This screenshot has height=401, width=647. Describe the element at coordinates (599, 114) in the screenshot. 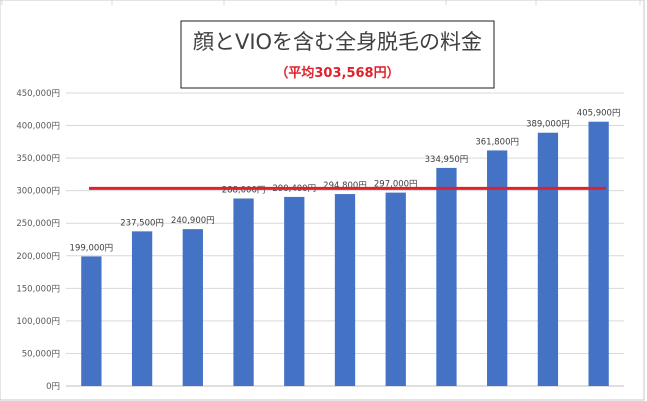

I see `data-label: 405,900円` at that location.